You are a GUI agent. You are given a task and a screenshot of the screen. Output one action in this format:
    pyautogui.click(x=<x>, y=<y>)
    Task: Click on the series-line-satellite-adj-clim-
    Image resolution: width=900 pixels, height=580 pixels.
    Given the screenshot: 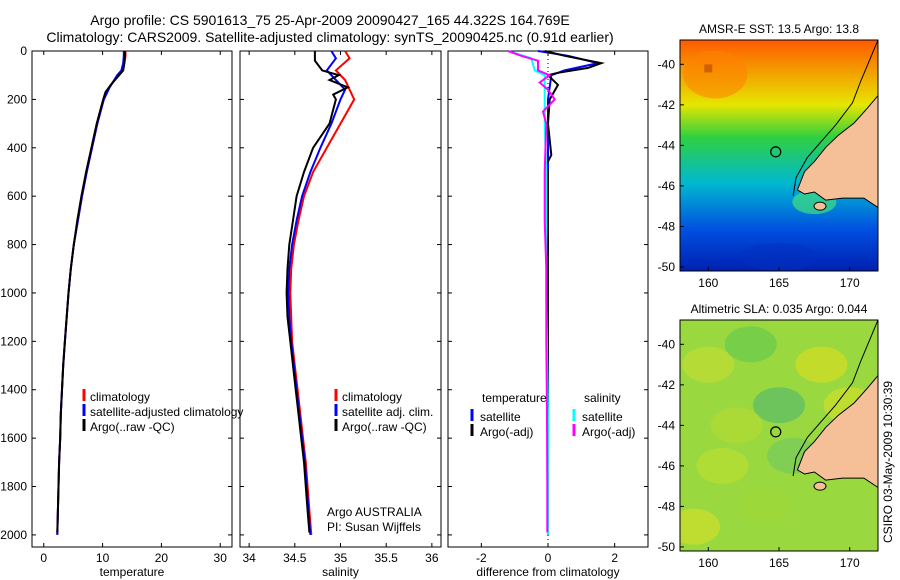 What is the action you would take?
    pyautogui.click(x=317, y=292)
    